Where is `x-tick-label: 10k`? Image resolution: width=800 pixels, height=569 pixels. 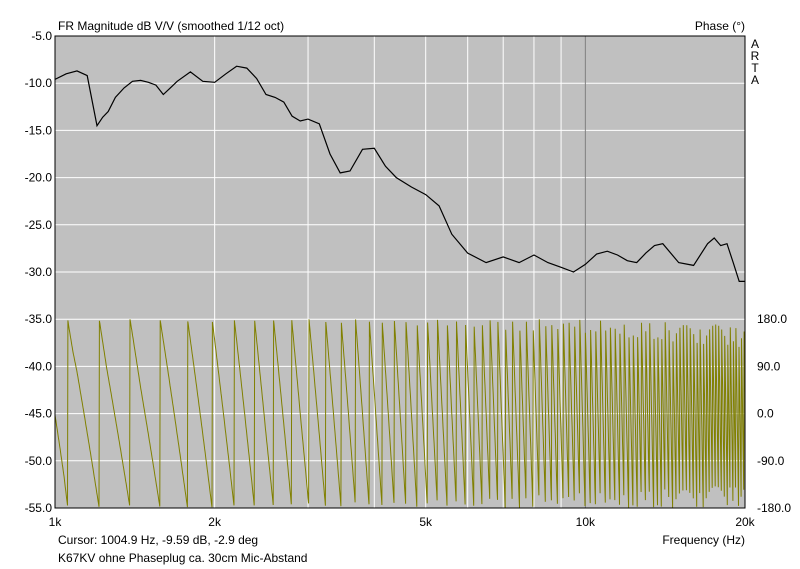
x-tick-label: 10k is located at coordinates (586, 522).